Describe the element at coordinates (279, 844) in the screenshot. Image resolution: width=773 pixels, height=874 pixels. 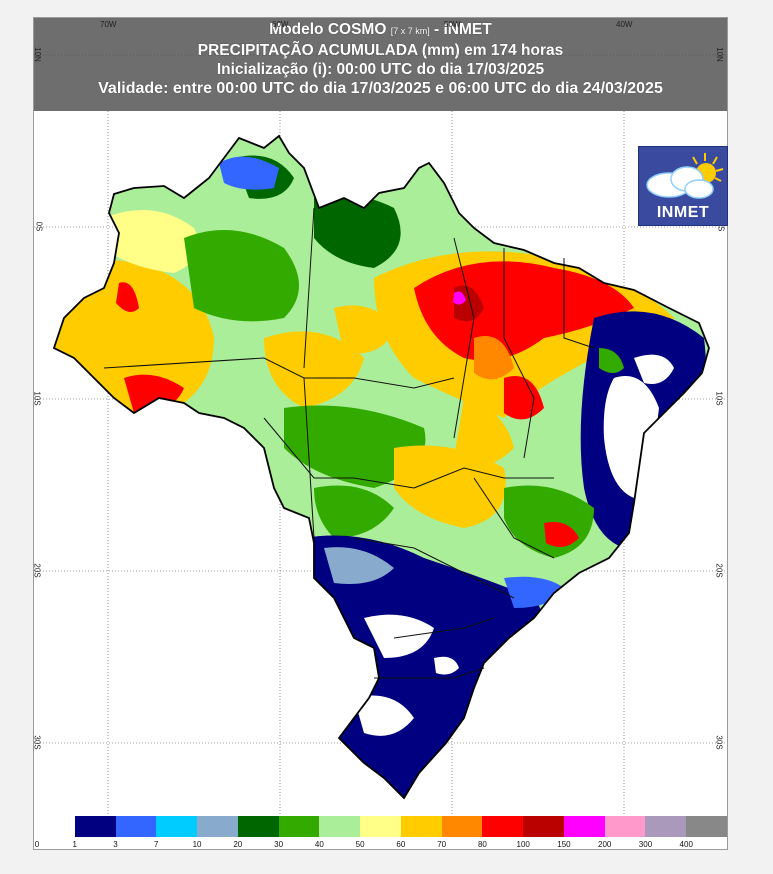
I see `legend-label: 30` at that location.